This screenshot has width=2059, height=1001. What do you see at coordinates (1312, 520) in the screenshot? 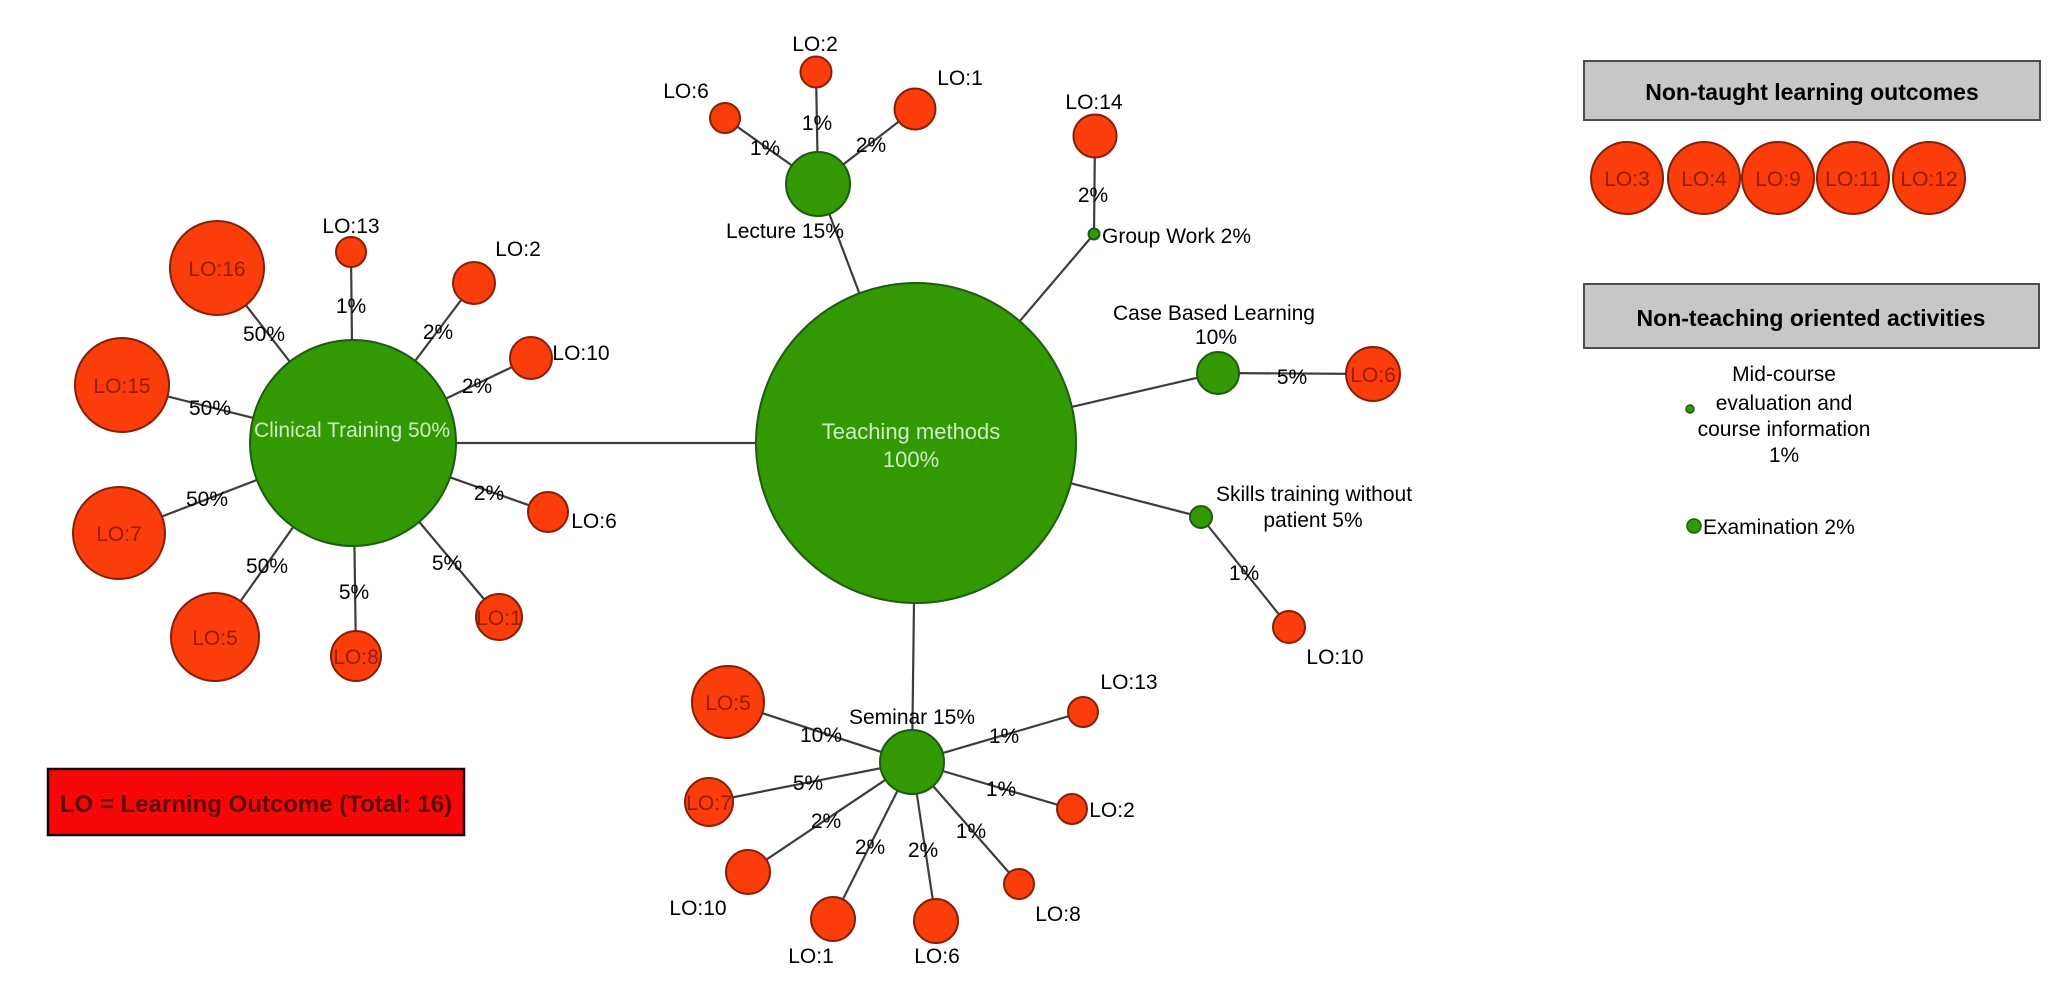
I see `svg-text: patient 5%` at bounding box center [1312, 520].